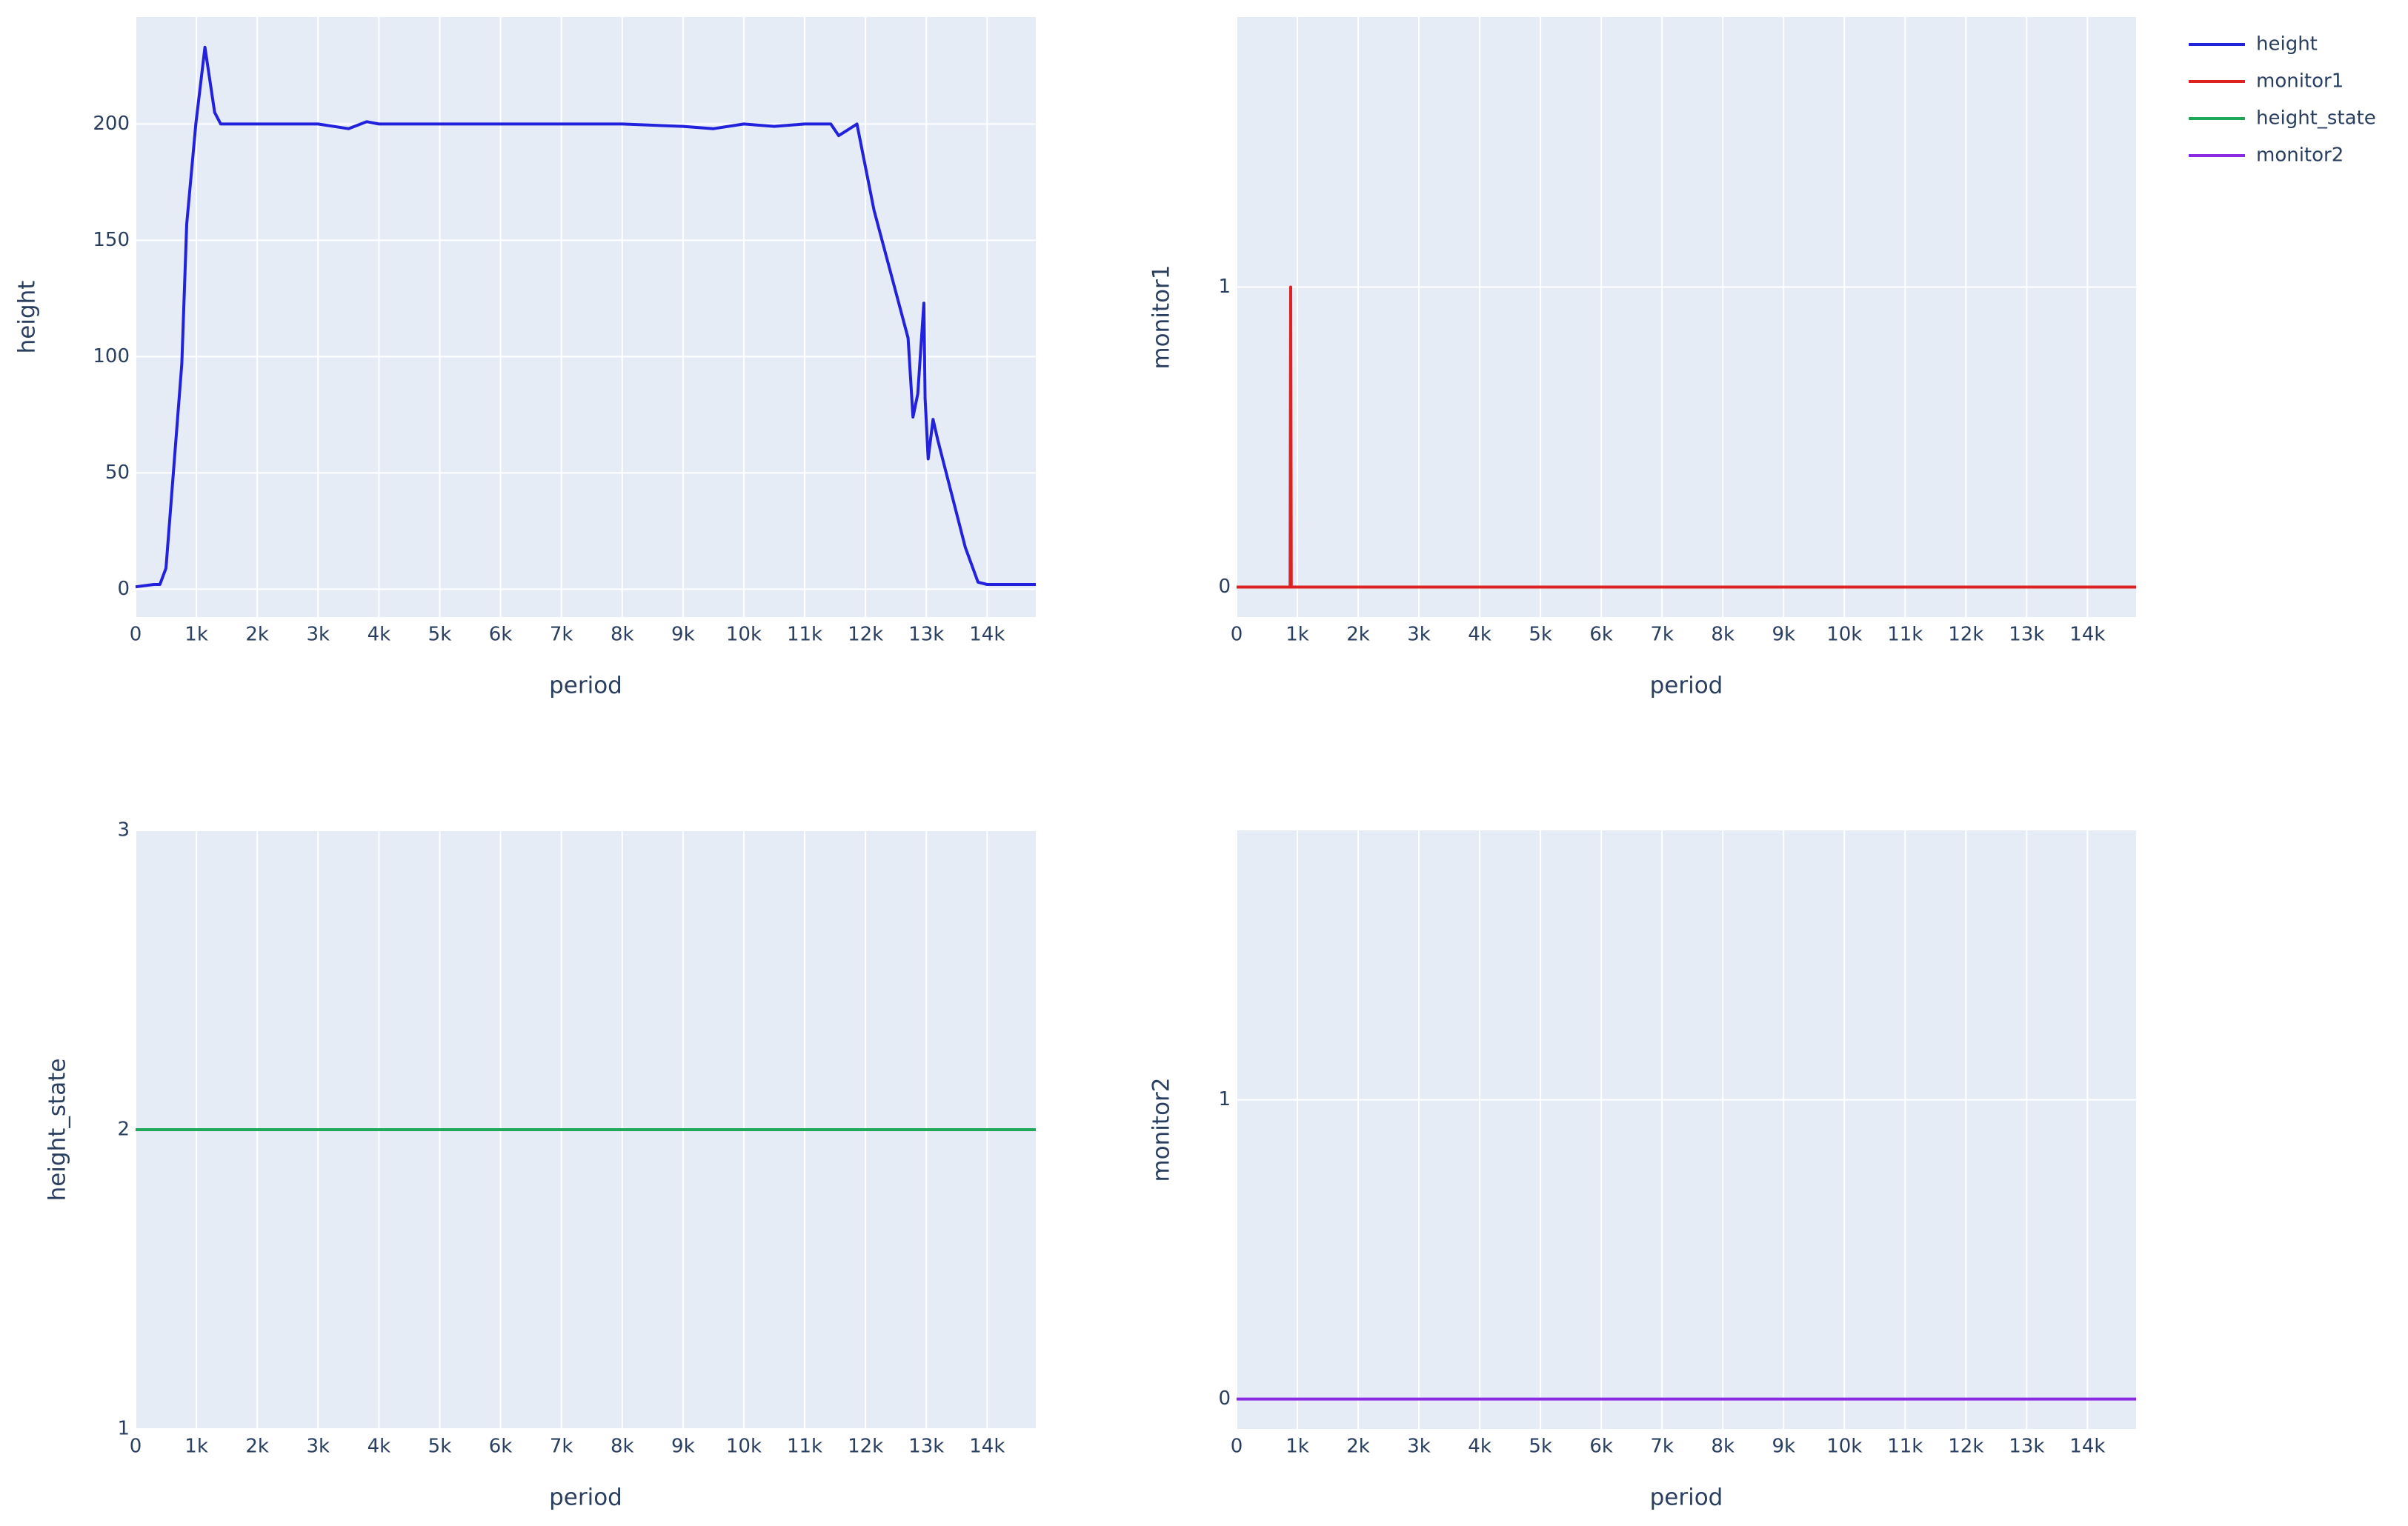 This screenshot has height=1526, width=2408. What do you see at coordinates (2316, 118) in the screenshot?
I see `legend-label: height_state` at bounding box center [2316, 118].